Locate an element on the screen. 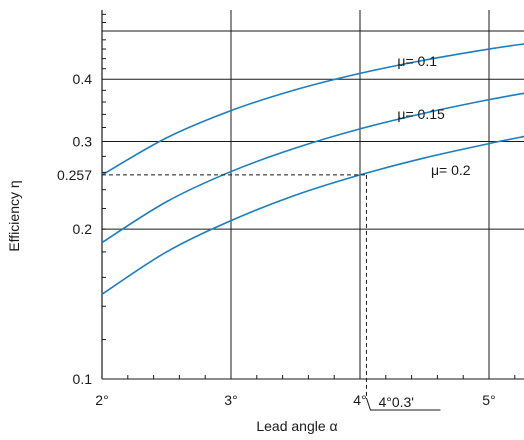  y-tick-label: 0.3 is located at coordinates (83, 141).